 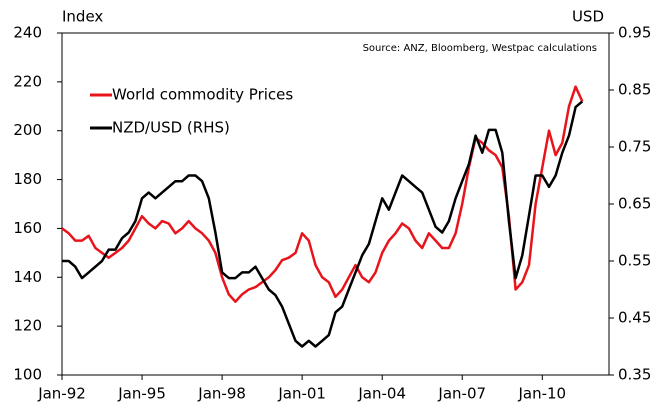 I want to click on y-tick-label: 100, so click(x=27, y=375).